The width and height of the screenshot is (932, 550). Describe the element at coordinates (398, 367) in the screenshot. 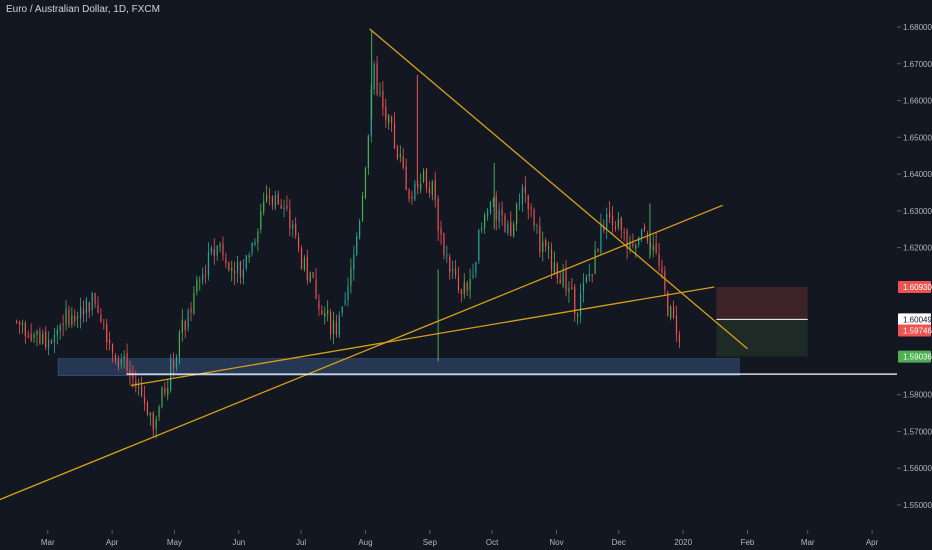

I see `support-zone` at that location.